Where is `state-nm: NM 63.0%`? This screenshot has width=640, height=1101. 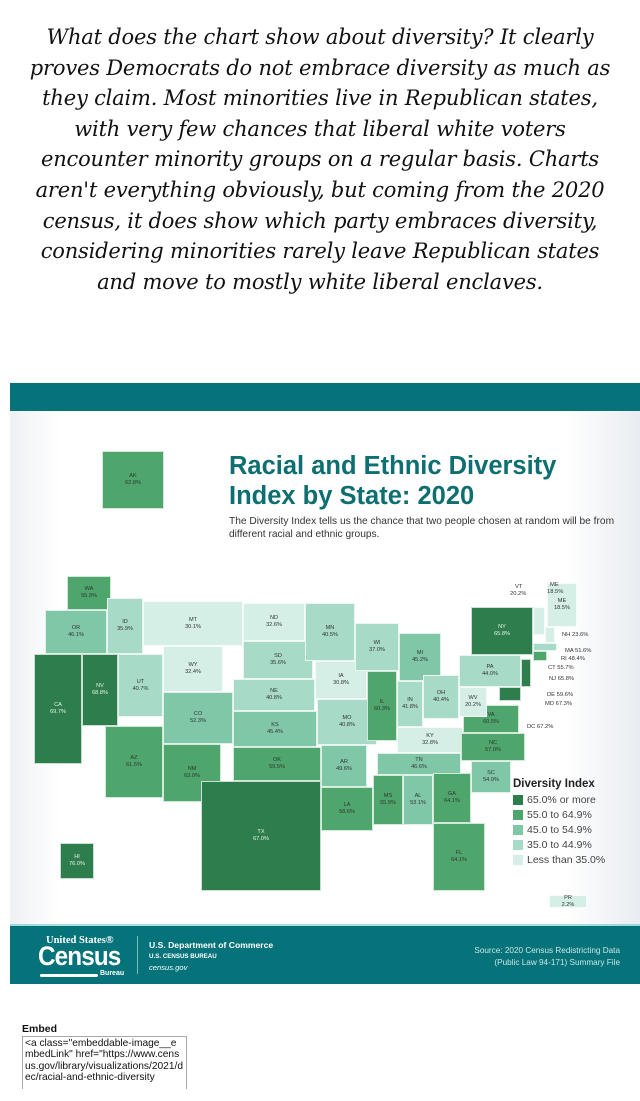 state-nm: NM 63.0% is located at coordinates (192, 773).